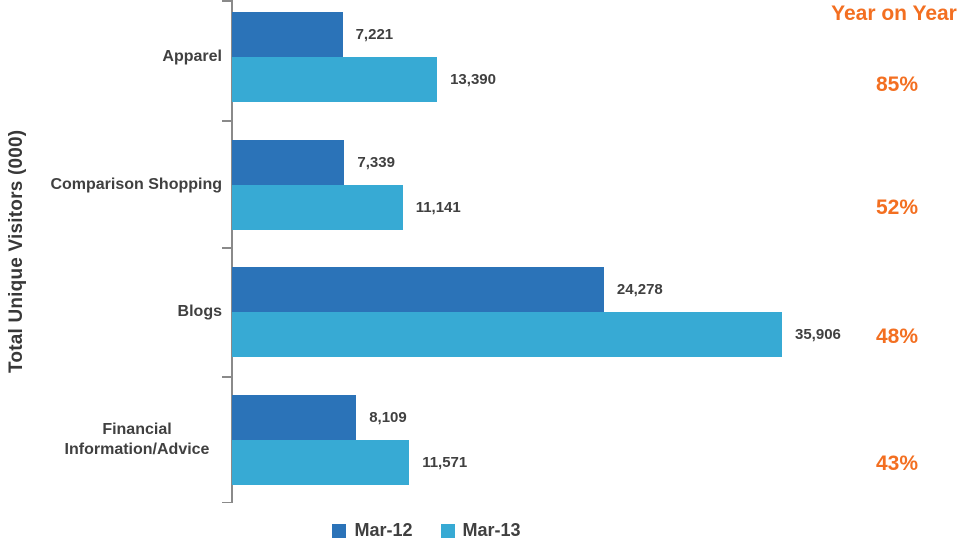 The height and width of the screenshot is (554, 971). I want to click on bar-mar13-financial, so click(321, 462).